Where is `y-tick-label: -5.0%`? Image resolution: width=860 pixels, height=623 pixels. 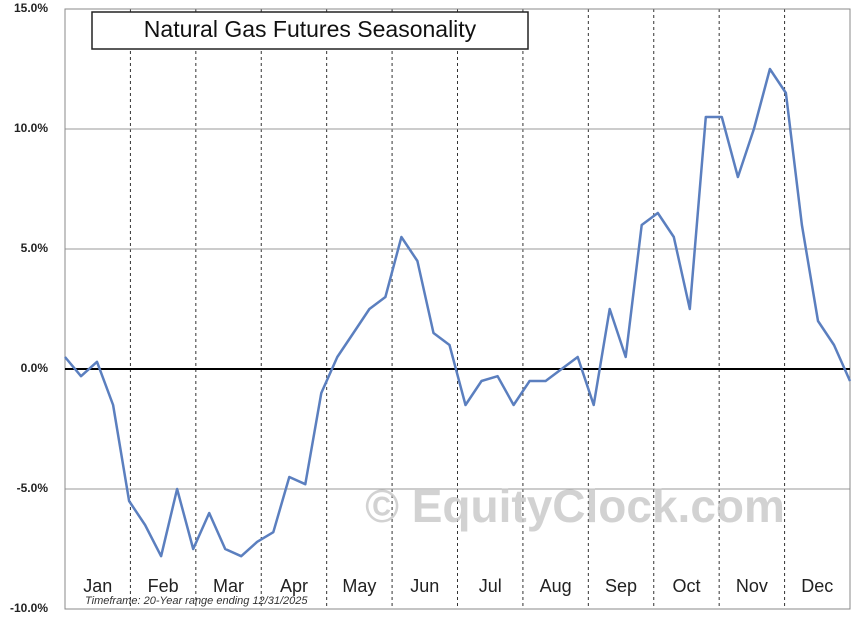
y-tick-label: -5.0% is located at coordinates (33, 488).